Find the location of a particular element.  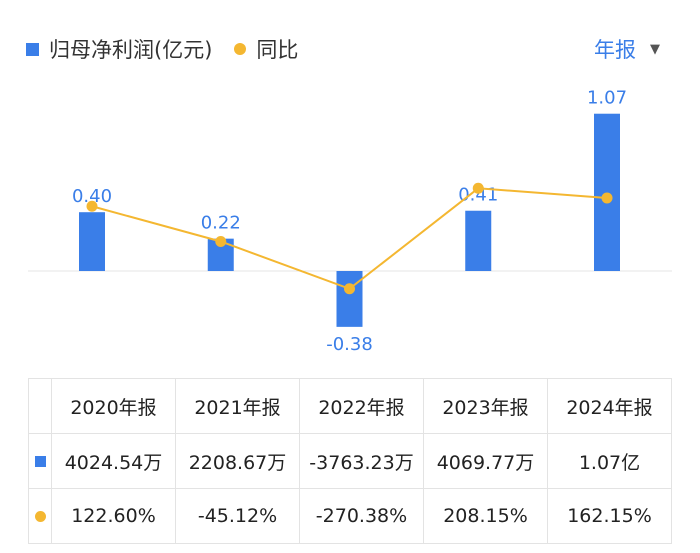

line-legend-marker is located at coordinates (240, 49).